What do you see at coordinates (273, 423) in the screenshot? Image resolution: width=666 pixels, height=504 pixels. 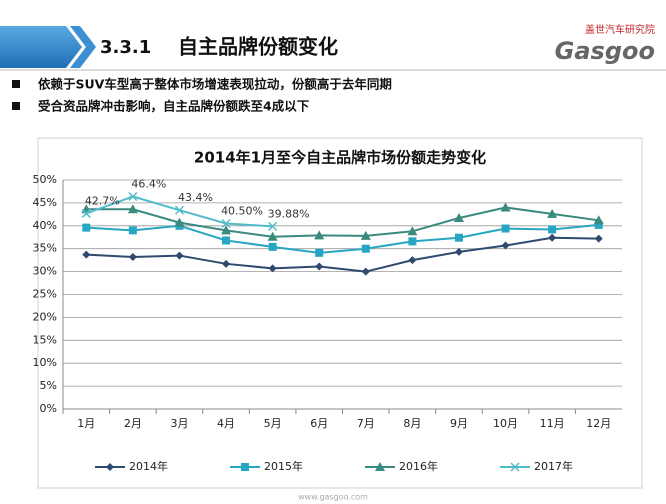 I see `x-tick-label: 5月` at bounding box center [273, 423].